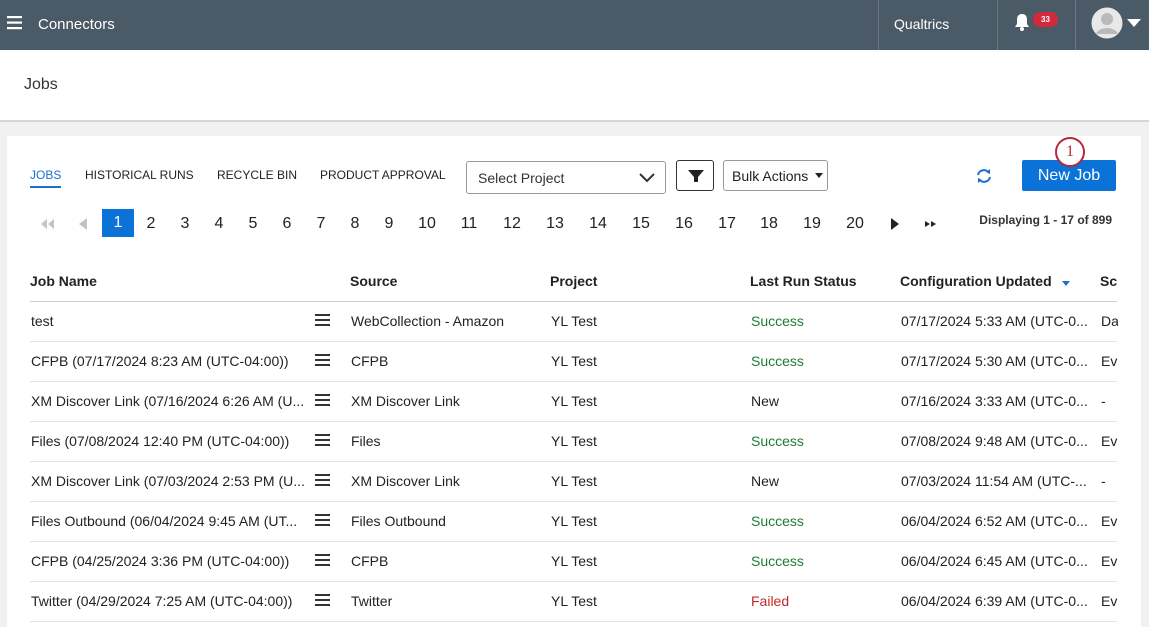  What do you see at coordinates (287, 223) in the screenshot?
I see `page-number: 6` at bounding box center [287, 223].